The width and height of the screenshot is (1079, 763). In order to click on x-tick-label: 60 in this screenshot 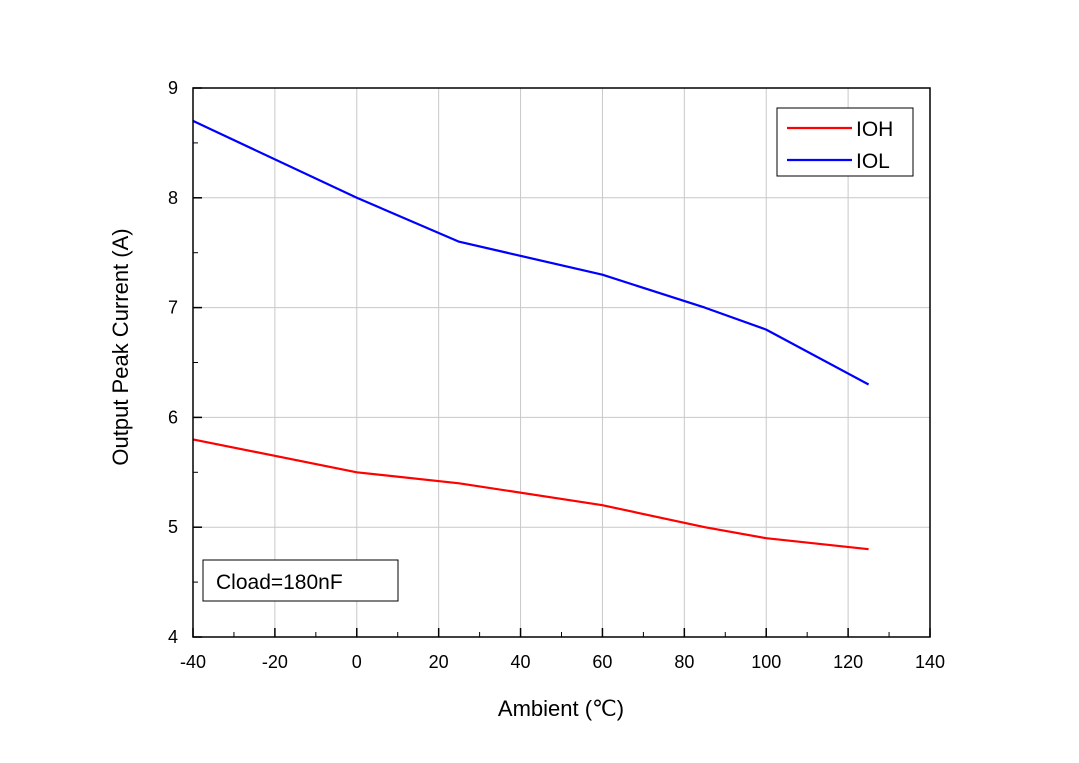, I will do `click(602, 662)`.